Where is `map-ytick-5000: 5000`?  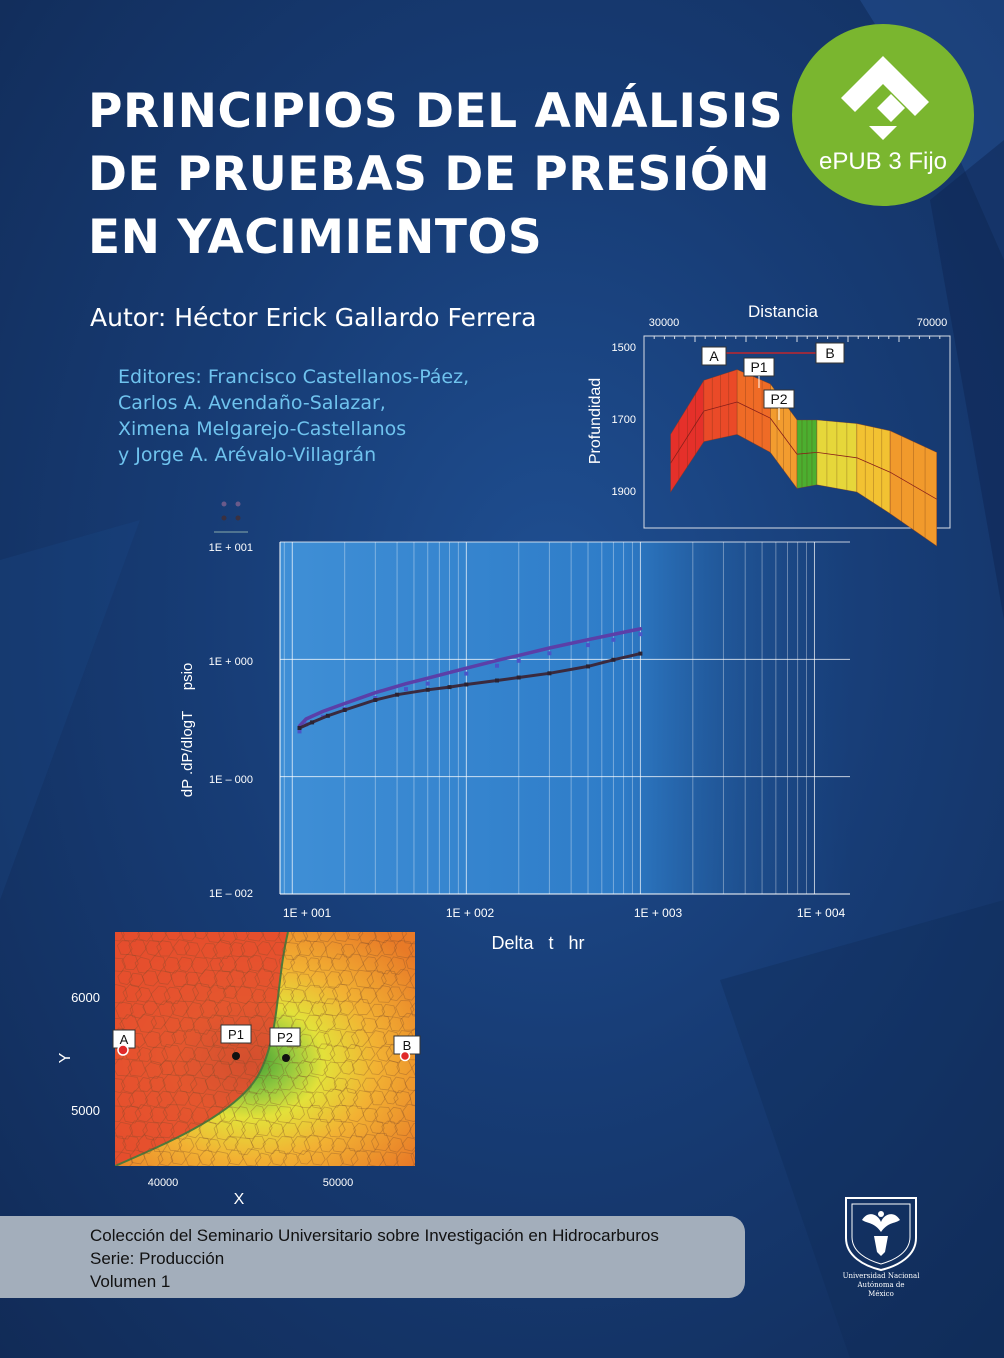 map-ytick-5000: 5000 is located at coordinates (85, 1110).